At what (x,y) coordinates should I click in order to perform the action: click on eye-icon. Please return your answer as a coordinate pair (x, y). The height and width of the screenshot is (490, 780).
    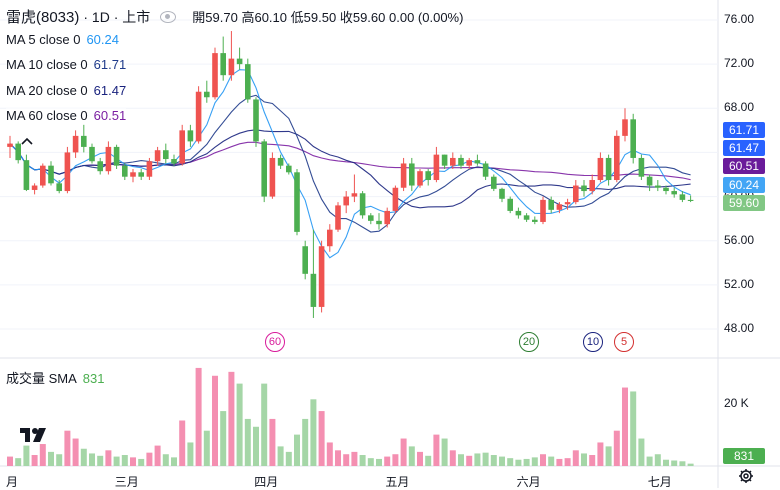
    Looking at the image, I should click on (168, 16).